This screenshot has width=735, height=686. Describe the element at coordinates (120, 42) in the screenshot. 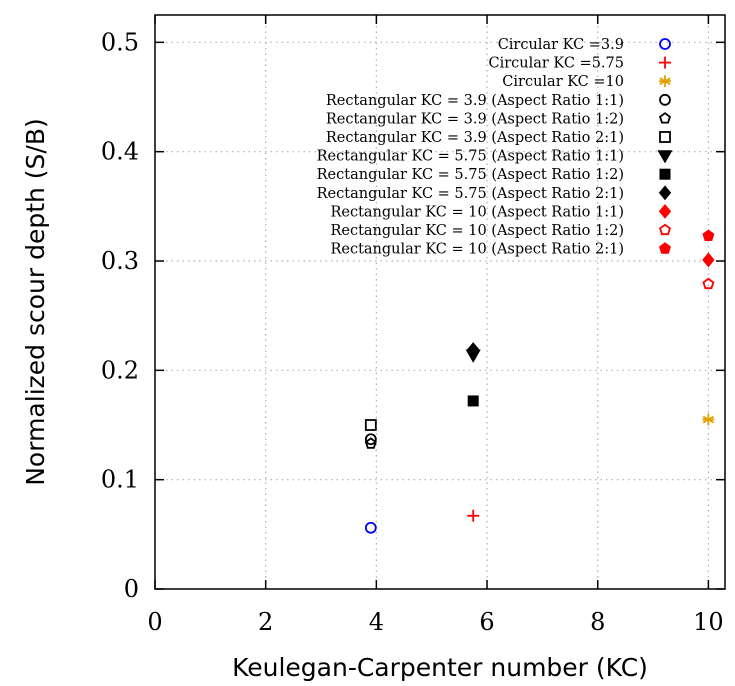

I see `y-tick-label: 0.5` at that location.